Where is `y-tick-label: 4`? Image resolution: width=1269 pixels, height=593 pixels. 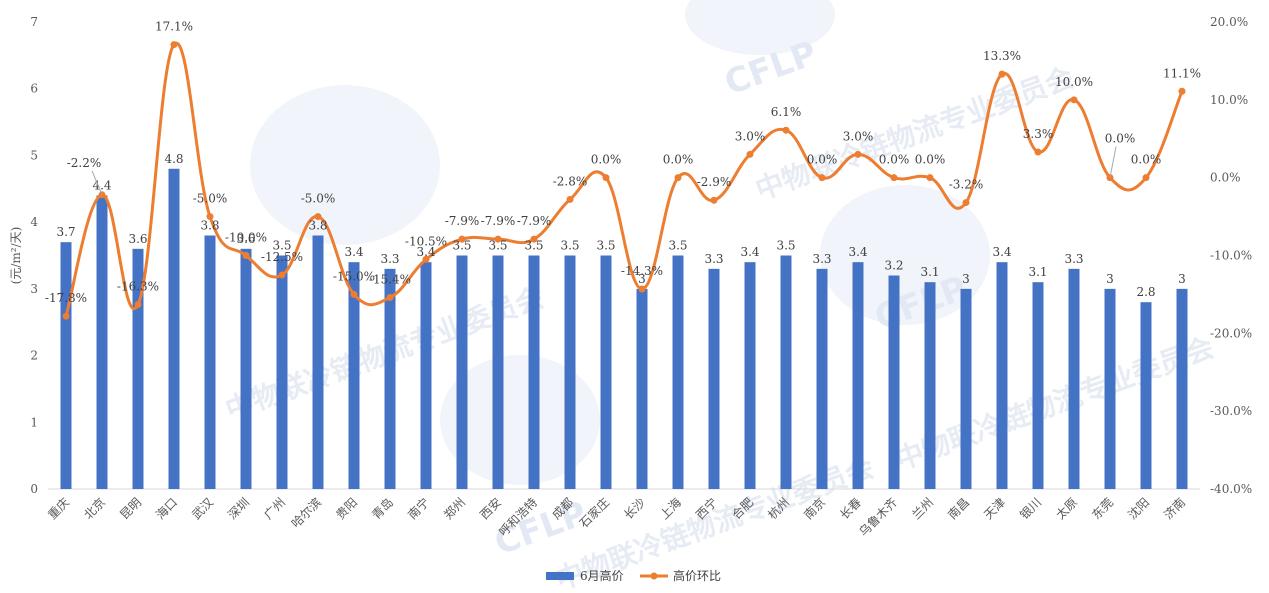 y-tick-label: 4 is located at coordinates (34, 222).